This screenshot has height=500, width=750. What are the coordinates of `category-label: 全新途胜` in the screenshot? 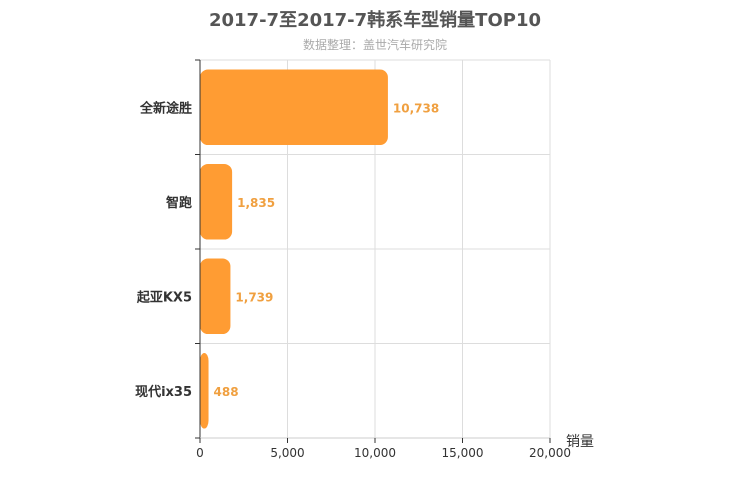 It's located at (165, 108).